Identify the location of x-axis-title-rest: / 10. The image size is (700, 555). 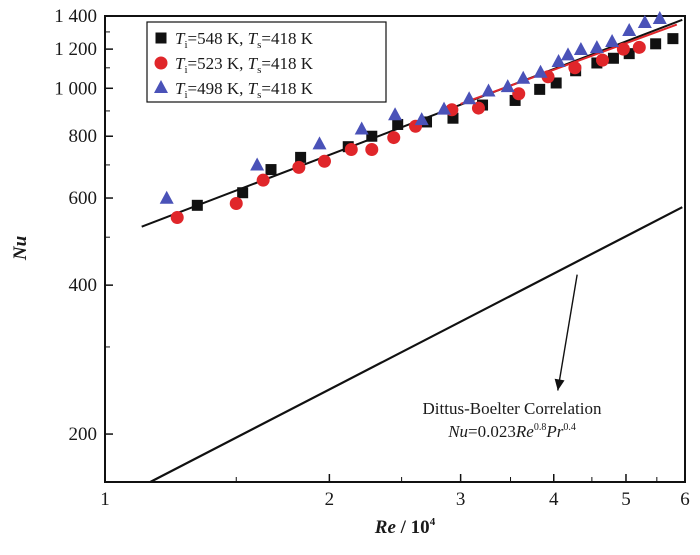
(413, 527).